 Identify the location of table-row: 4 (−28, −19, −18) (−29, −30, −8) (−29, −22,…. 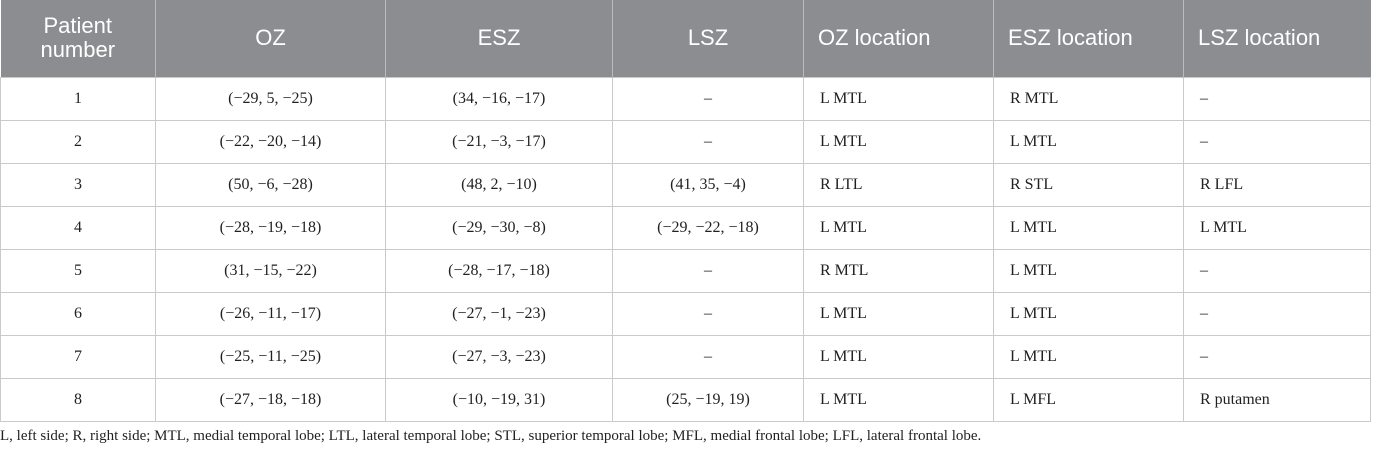
(685, 227).